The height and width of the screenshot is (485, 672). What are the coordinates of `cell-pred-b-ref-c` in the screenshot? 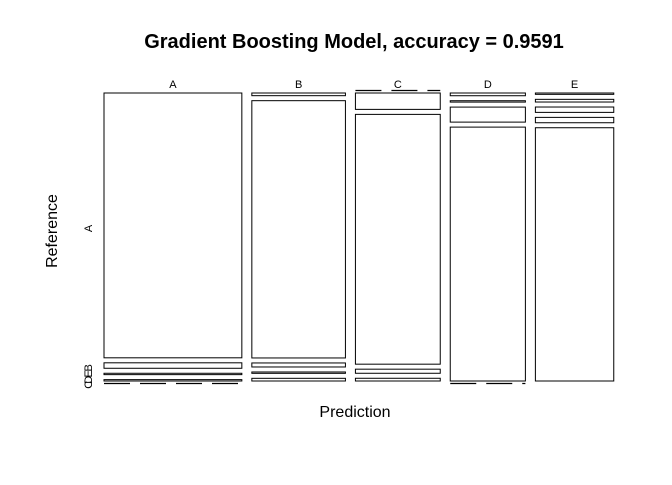 It's located at (298, 365).